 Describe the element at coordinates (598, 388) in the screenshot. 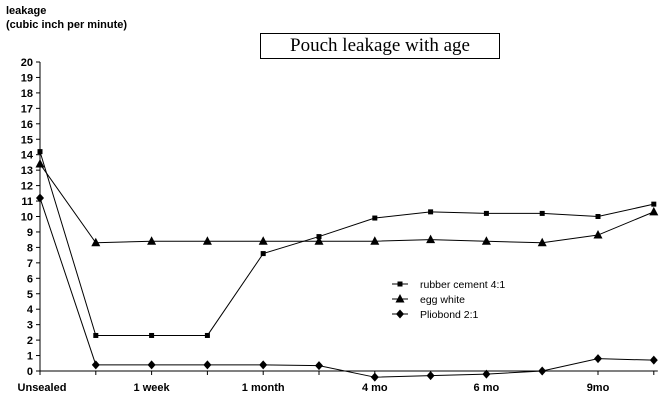

I see `x-tick-label: 9mo` at that location.